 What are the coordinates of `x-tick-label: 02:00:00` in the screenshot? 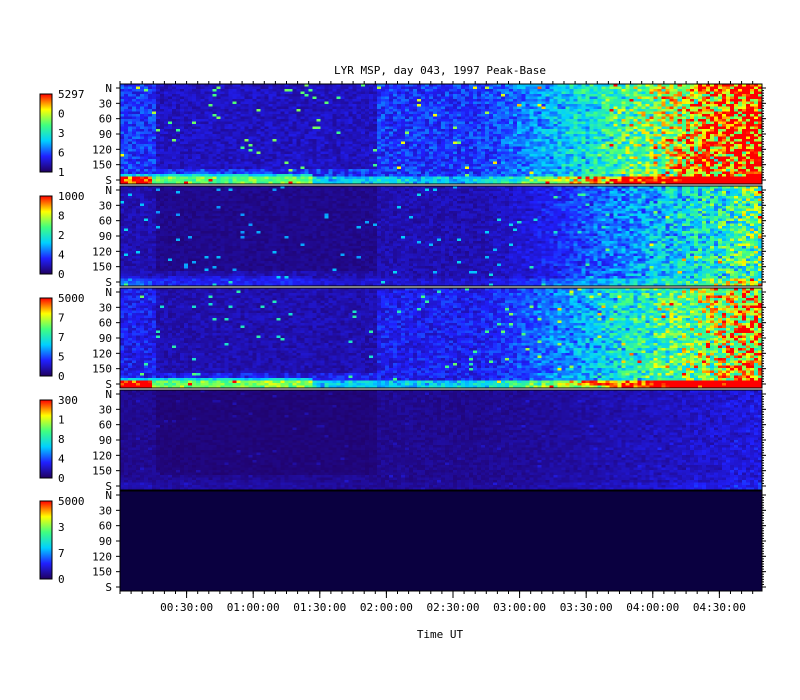 It's located at (386, 607).